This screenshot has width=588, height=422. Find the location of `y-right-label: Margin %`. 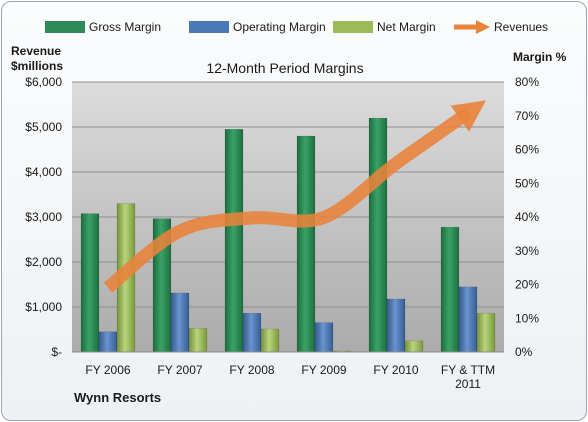

y-right-label: Margin % is located at coordinates (540, 57).